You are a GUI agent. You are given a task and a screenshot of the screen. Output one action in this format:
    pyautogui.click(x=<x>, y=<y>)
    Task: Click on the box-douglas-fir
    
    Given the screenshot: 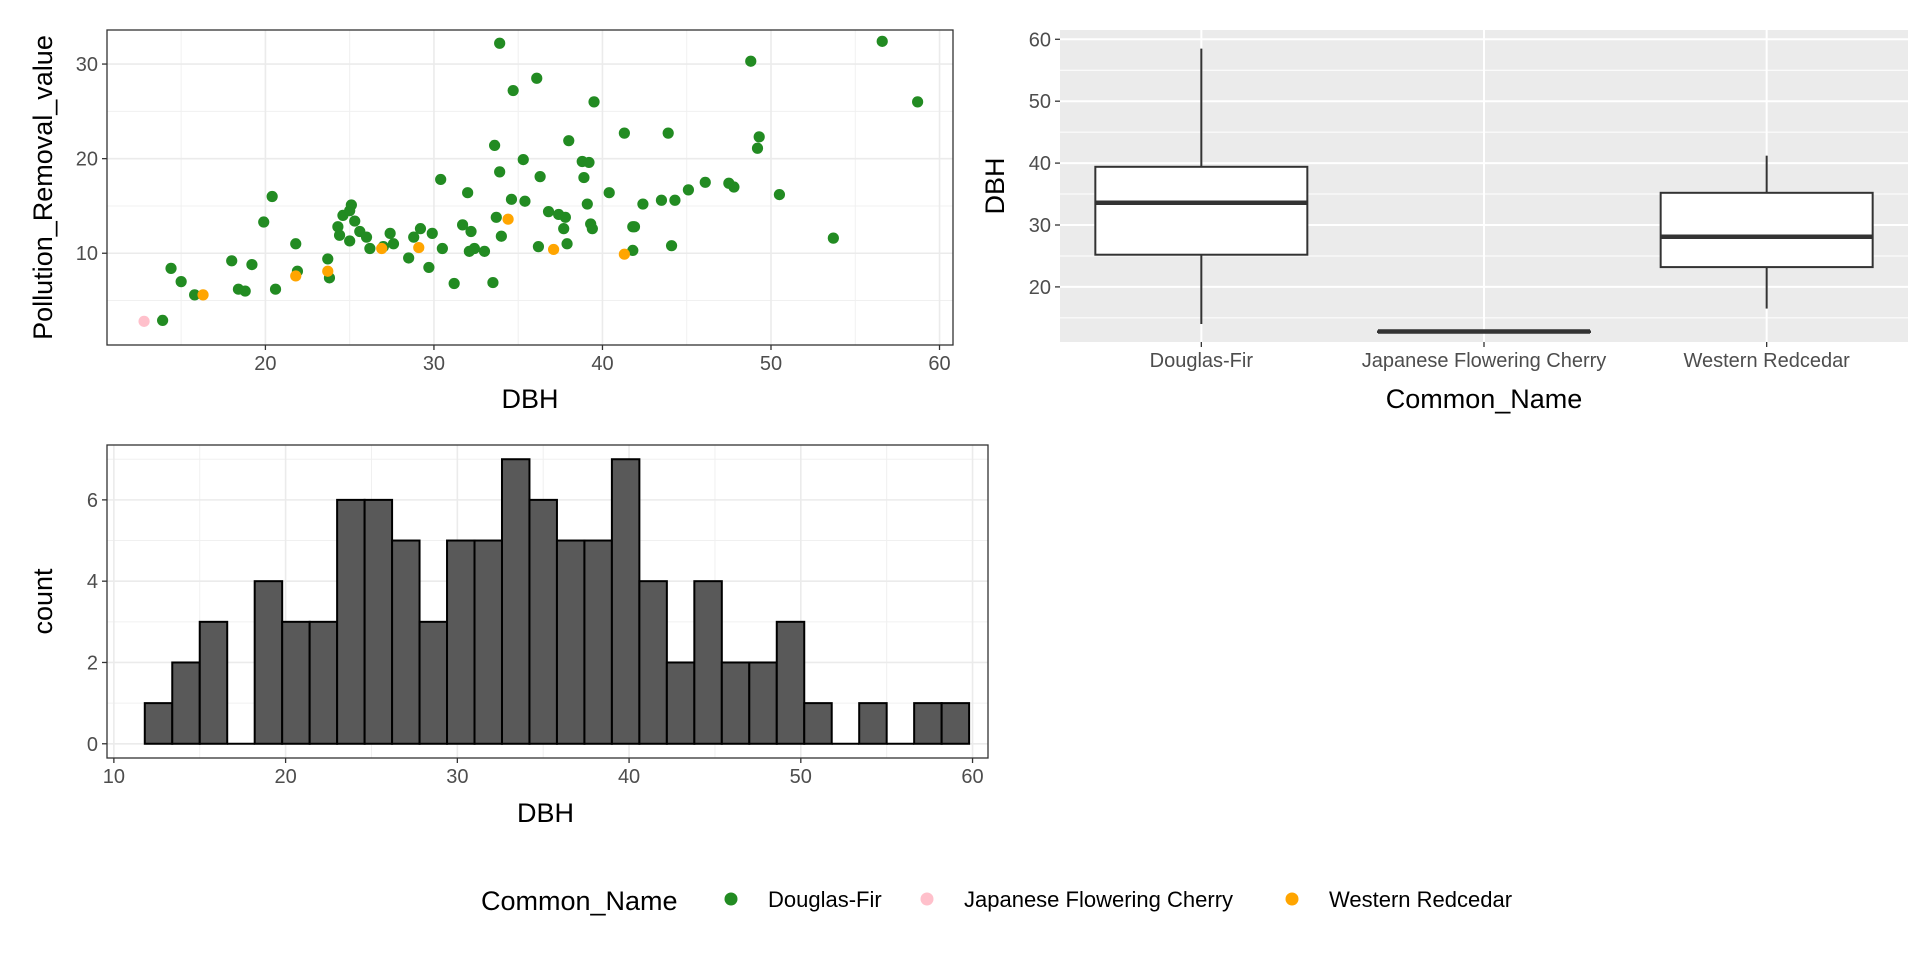 What is the action you would take?
    pyautogui.click(x=1201, y=186)
    